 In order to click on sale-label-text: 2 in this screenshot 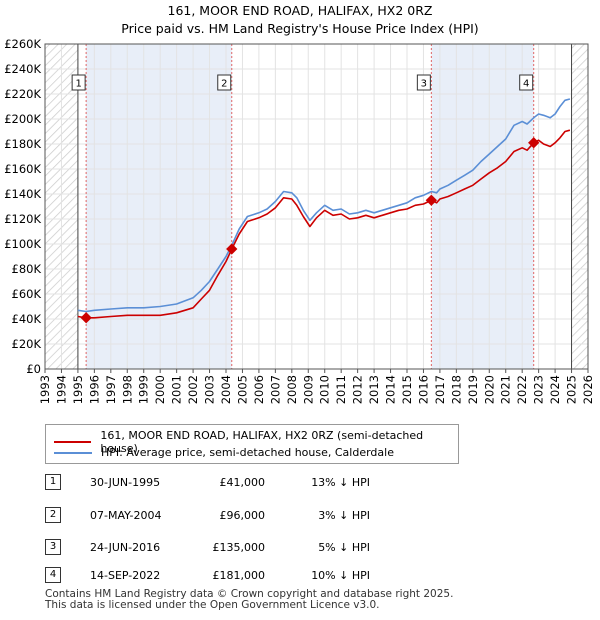, I will do `click(224, 84)`.